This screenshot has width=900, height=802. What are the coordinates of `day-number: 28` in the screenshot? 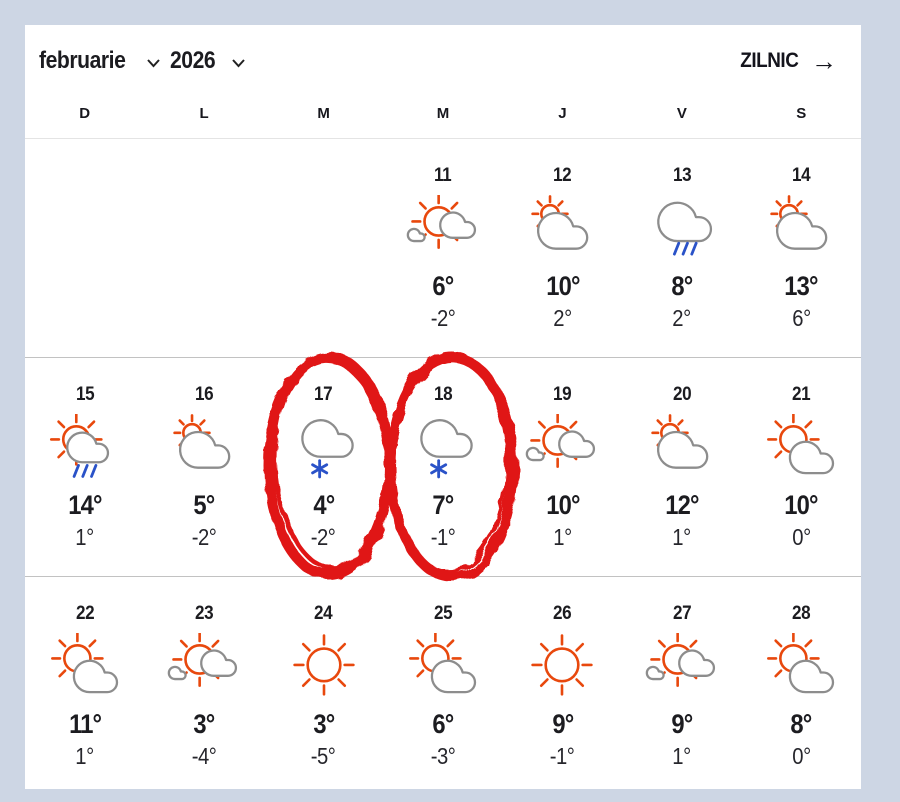 It's located at (801, 613).